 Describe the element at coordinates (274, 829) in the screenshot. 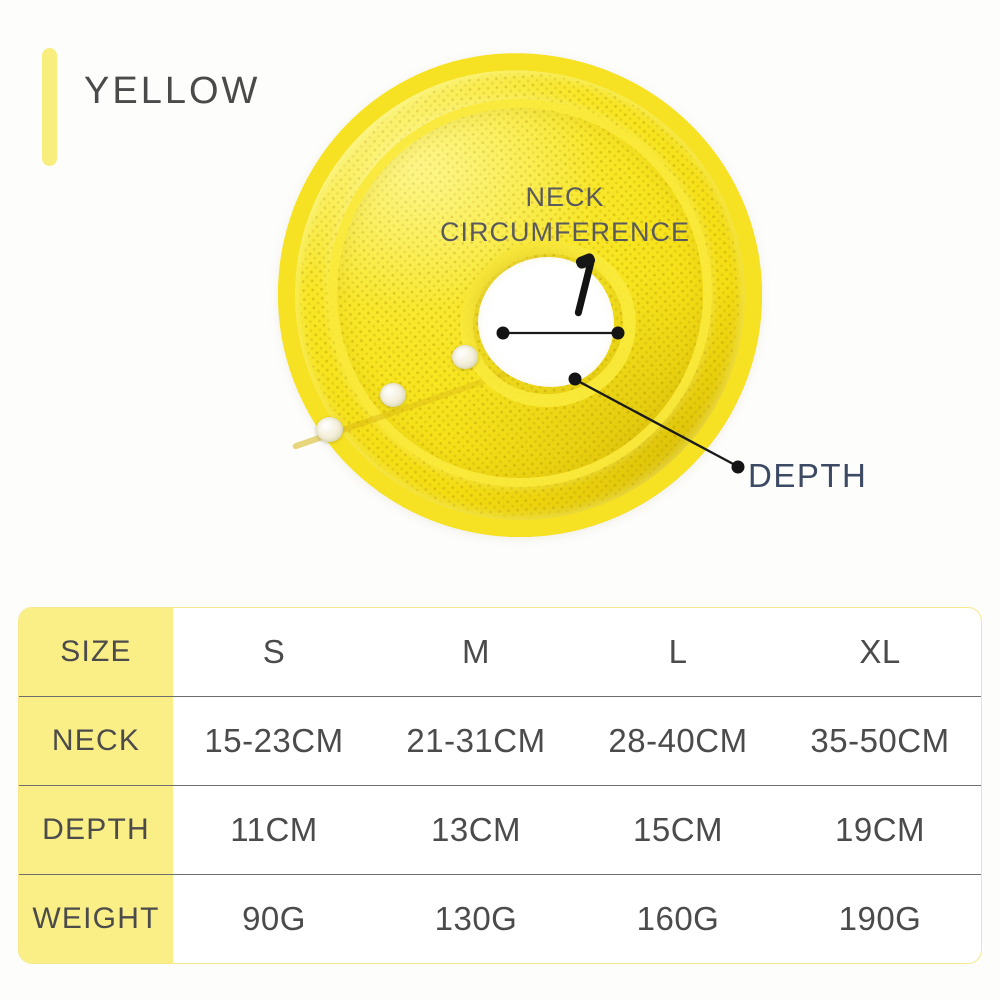

I see `depth-value-s: 11CM` at that location.